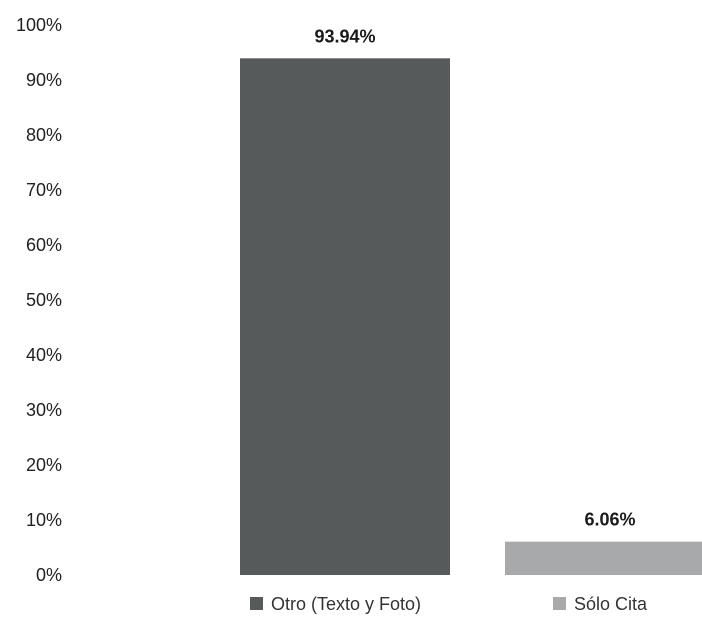 The image size is (702, 619). What do you see at coordinates (39, 25) in the screenshot?
I see `y-tick-label: 100%` at bounding box center [39, 25].